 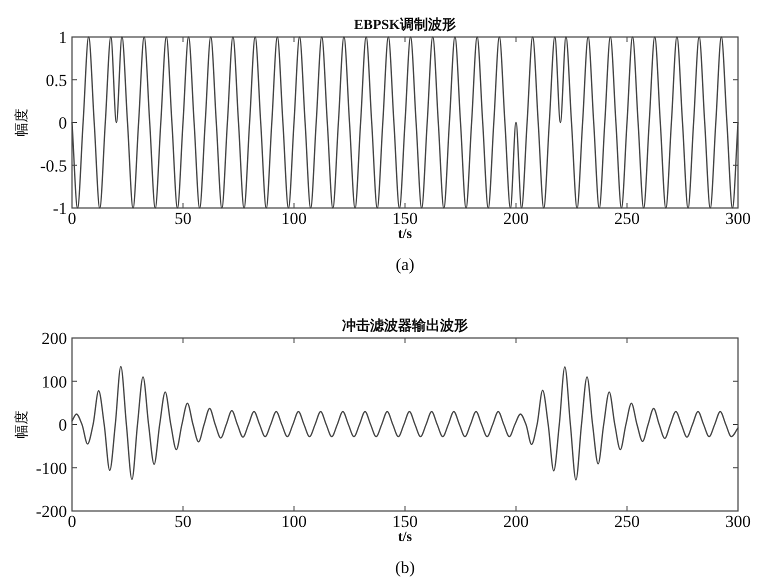 What do you see at coordinates (54, 338) in the screenshot?
I see `y-tick-label: 200` at bounding box center [54, 338].